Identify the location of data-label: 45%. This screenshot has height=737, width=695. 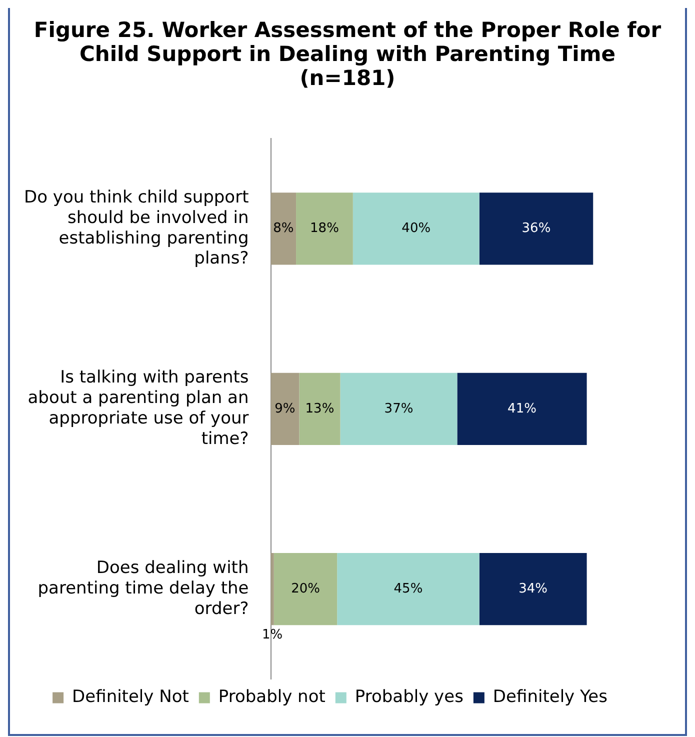
(408, 588).